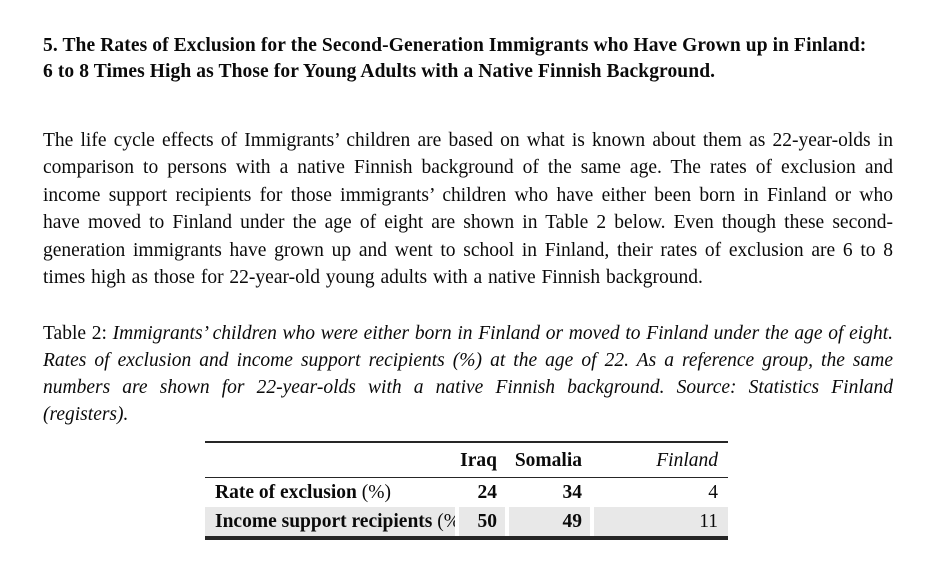  Describe the element at coordinates (466, 538) in the screenshot. I see `table-bottom-rule` at that location.